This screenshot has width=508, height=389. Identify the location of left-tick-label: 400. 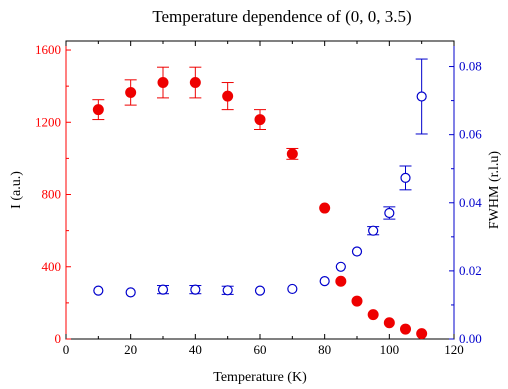
(52, 266).